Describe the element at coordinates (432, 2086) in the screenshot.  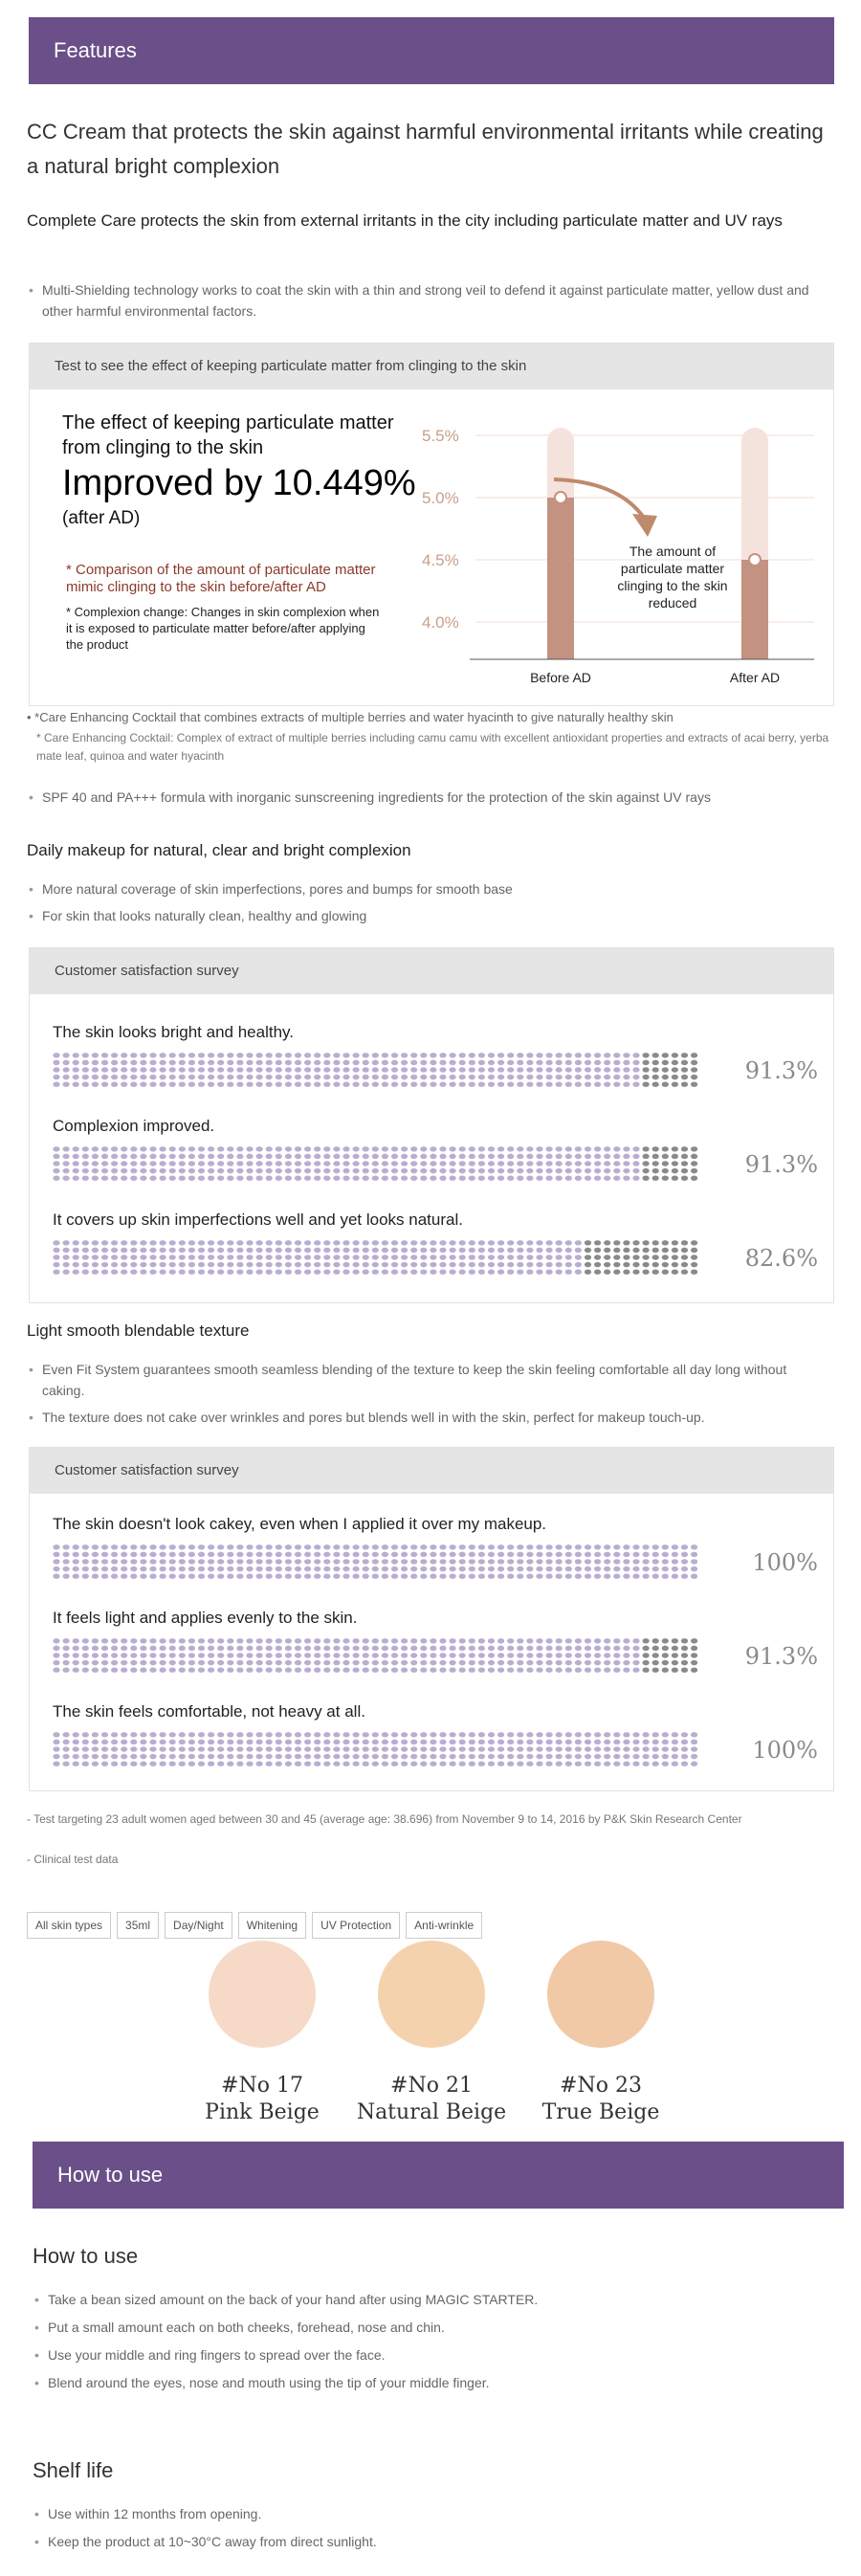
I see `shade-number: #No 21` at that location.